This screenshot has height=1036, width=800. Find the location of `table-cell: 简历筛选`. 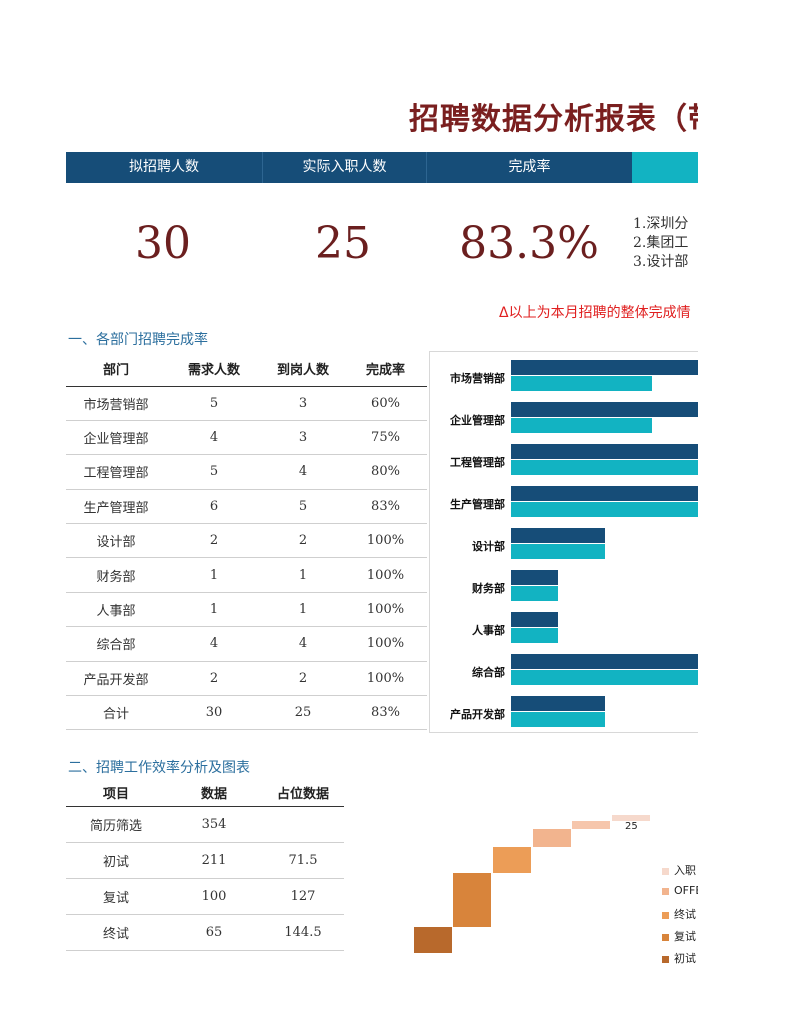

table-cell: 简历筛选 is located at coordinates (116, 824).